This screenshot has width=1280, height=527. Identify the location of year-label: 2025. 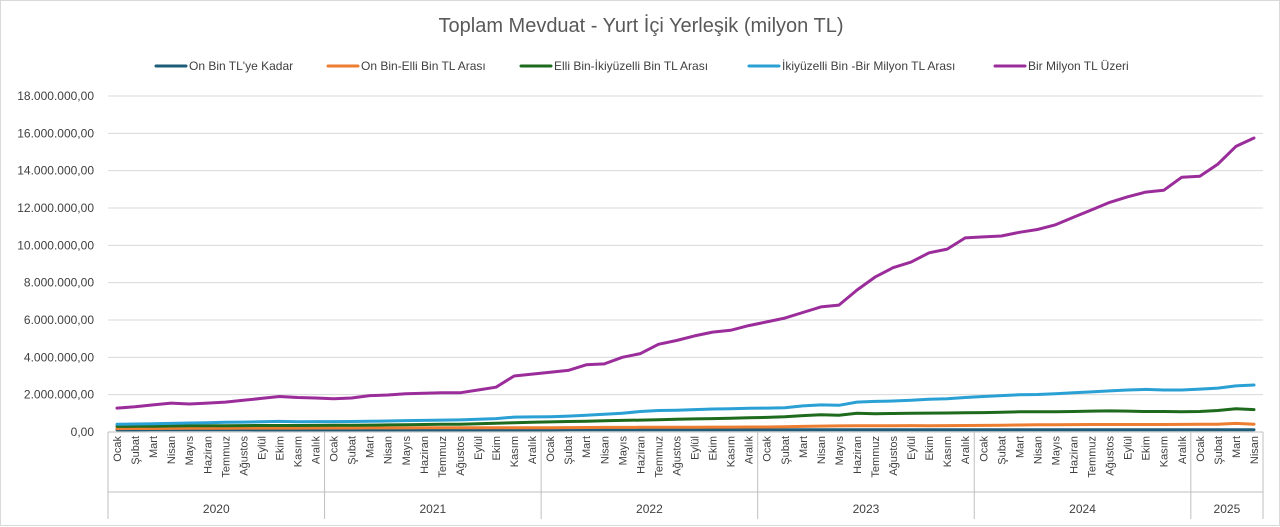
(1227, 509).